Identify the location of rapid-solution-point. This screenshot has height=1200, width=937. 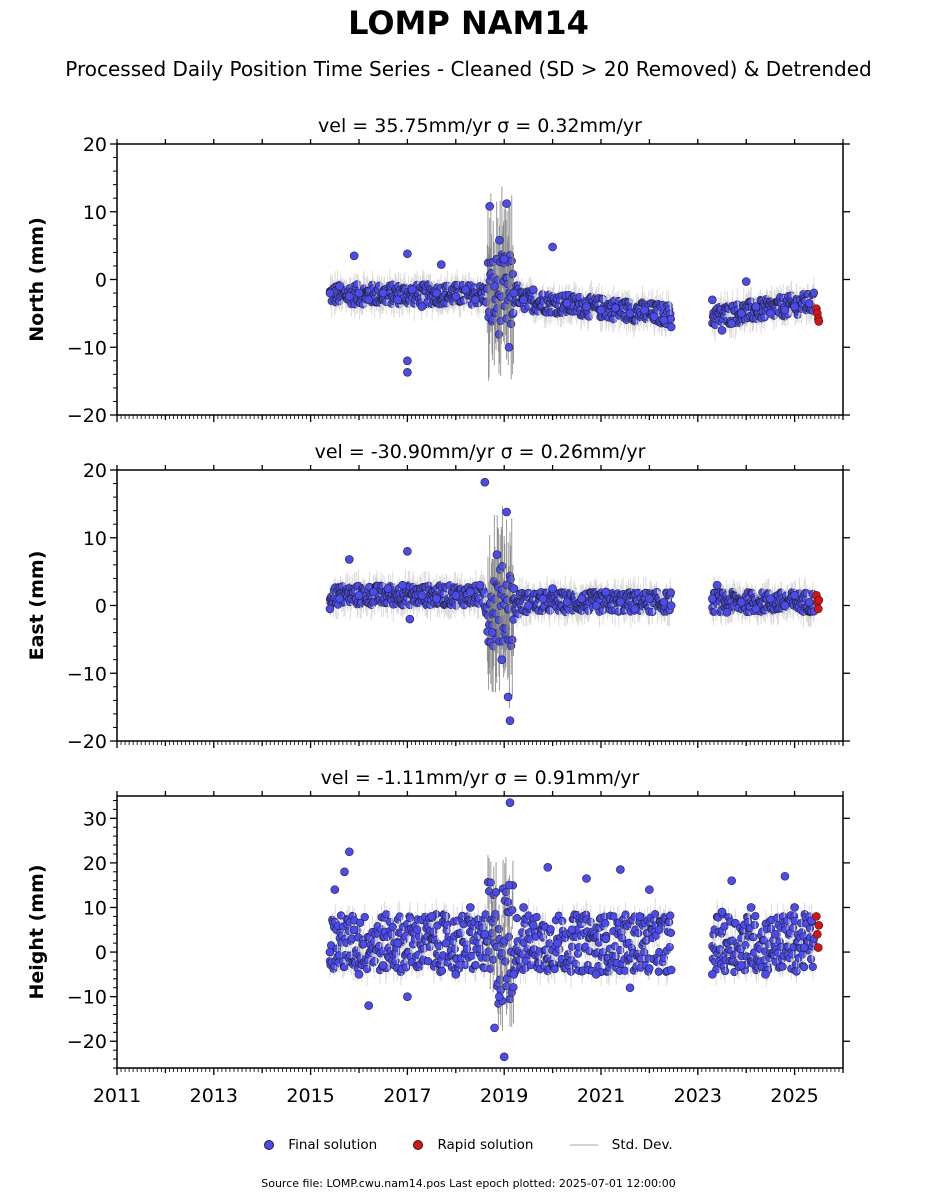
(818, 609).